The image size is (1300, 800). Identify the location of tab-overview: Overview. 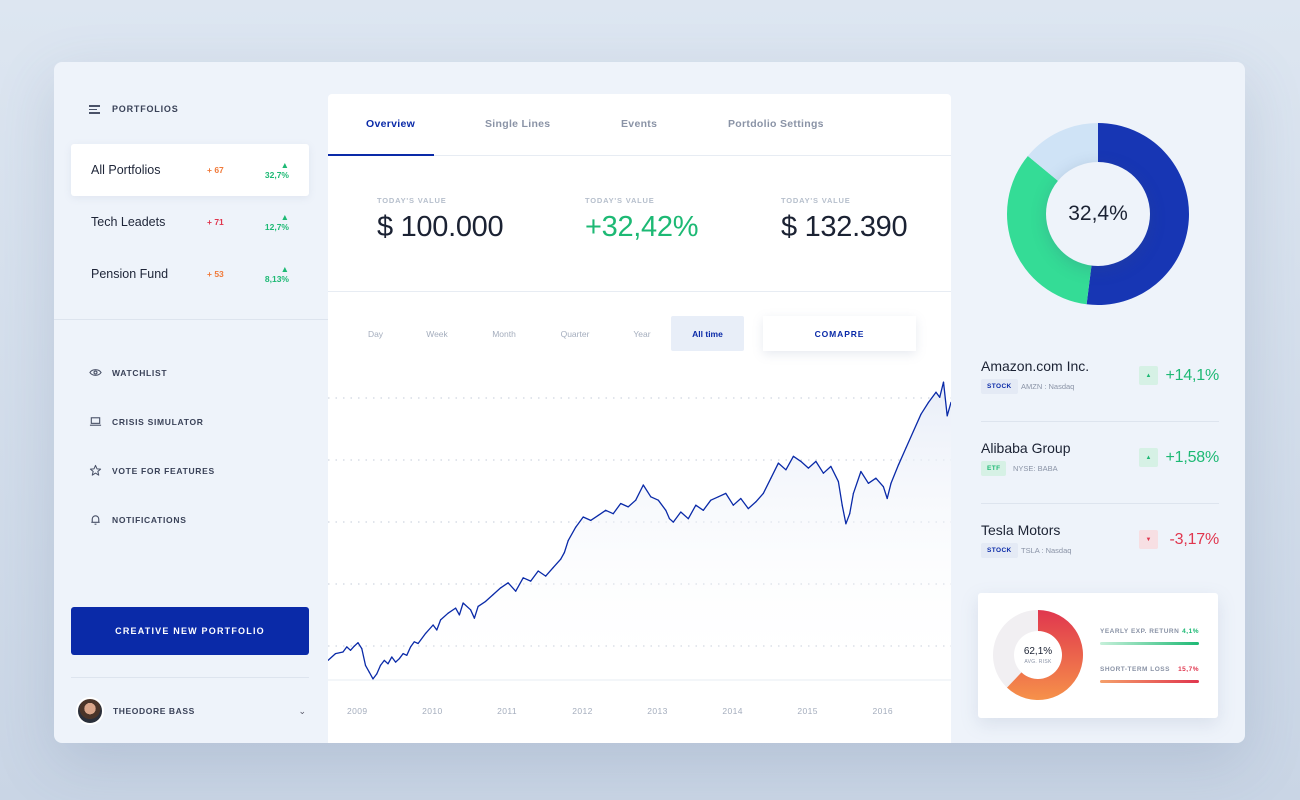
(391, 124).